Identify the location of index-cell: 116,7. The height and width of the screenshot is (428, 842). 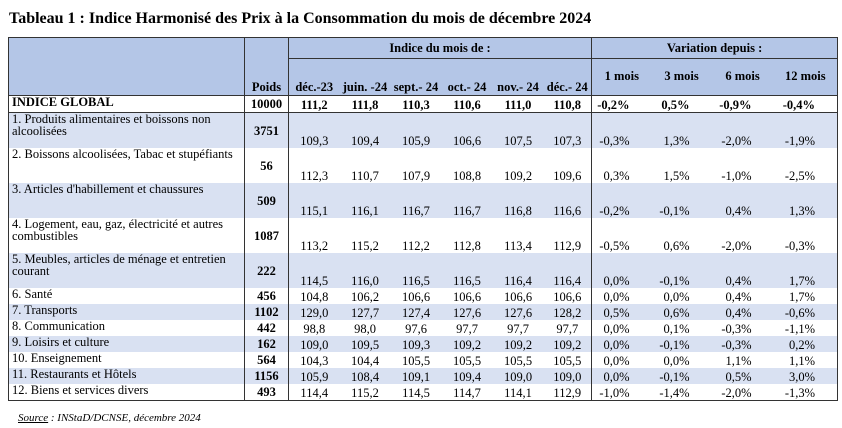
(416, 200).